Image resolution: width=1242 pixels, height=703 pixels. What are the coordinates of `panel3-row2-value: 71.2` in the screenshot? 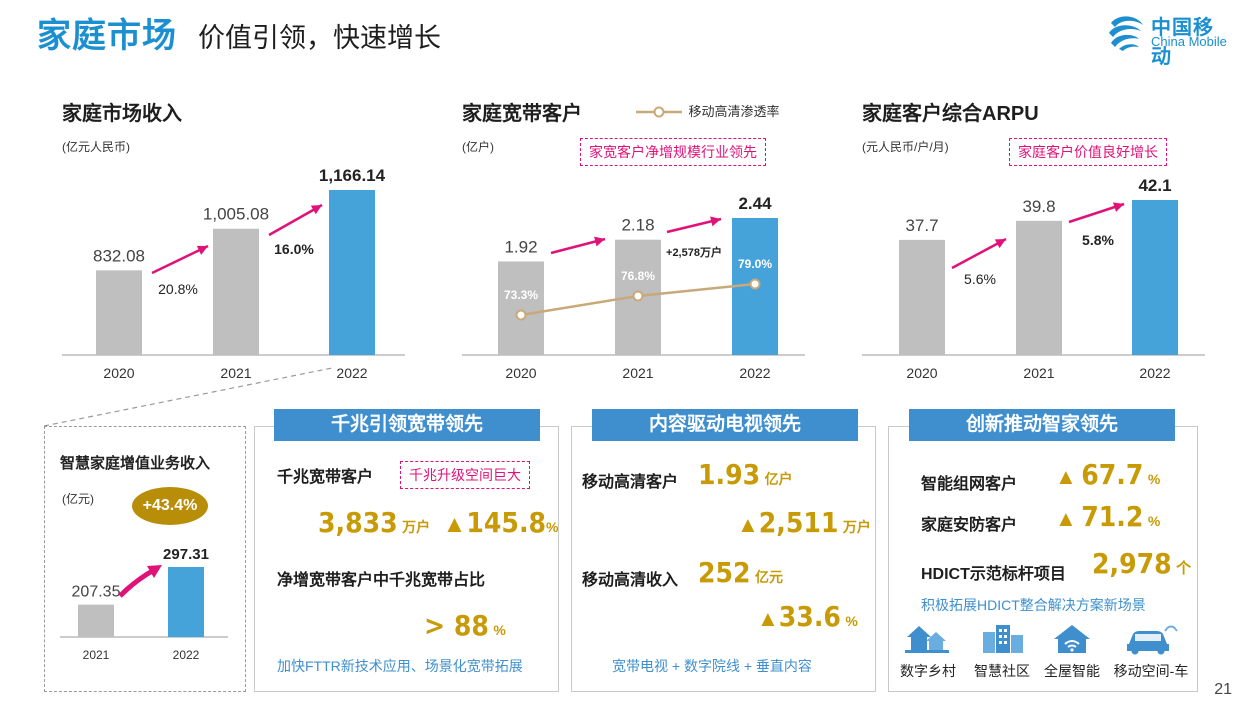 It's located at (1112, 516).